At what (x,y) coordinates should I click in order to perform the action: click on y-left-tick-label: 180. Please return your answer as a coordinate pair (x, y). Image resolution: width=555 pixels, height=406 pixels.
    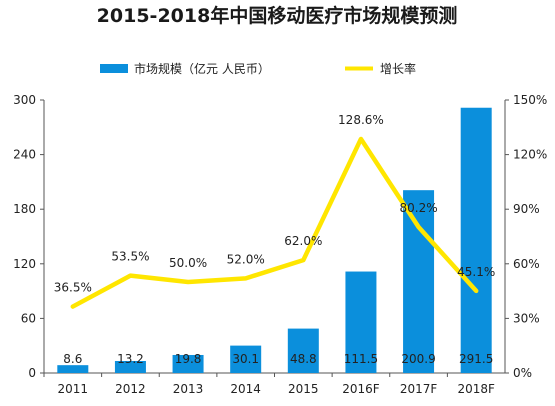
    Looking at the image, I should click on (24, 209).